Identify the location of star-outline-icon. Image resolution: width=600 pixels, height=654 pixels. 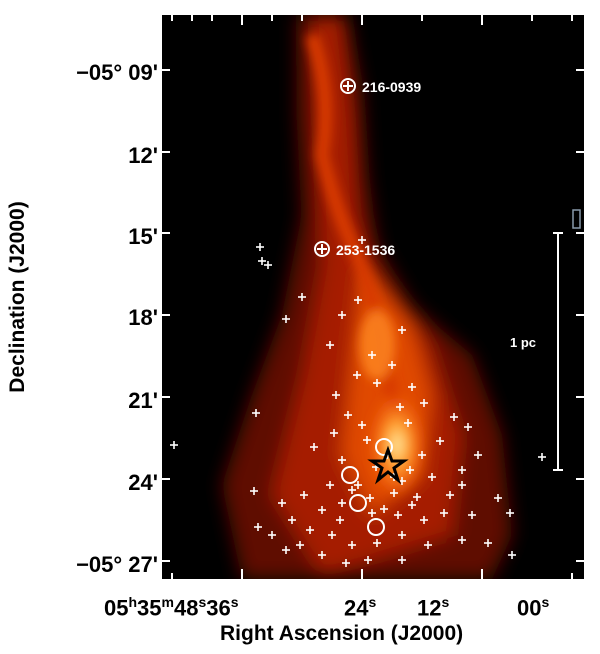
(388, 465).